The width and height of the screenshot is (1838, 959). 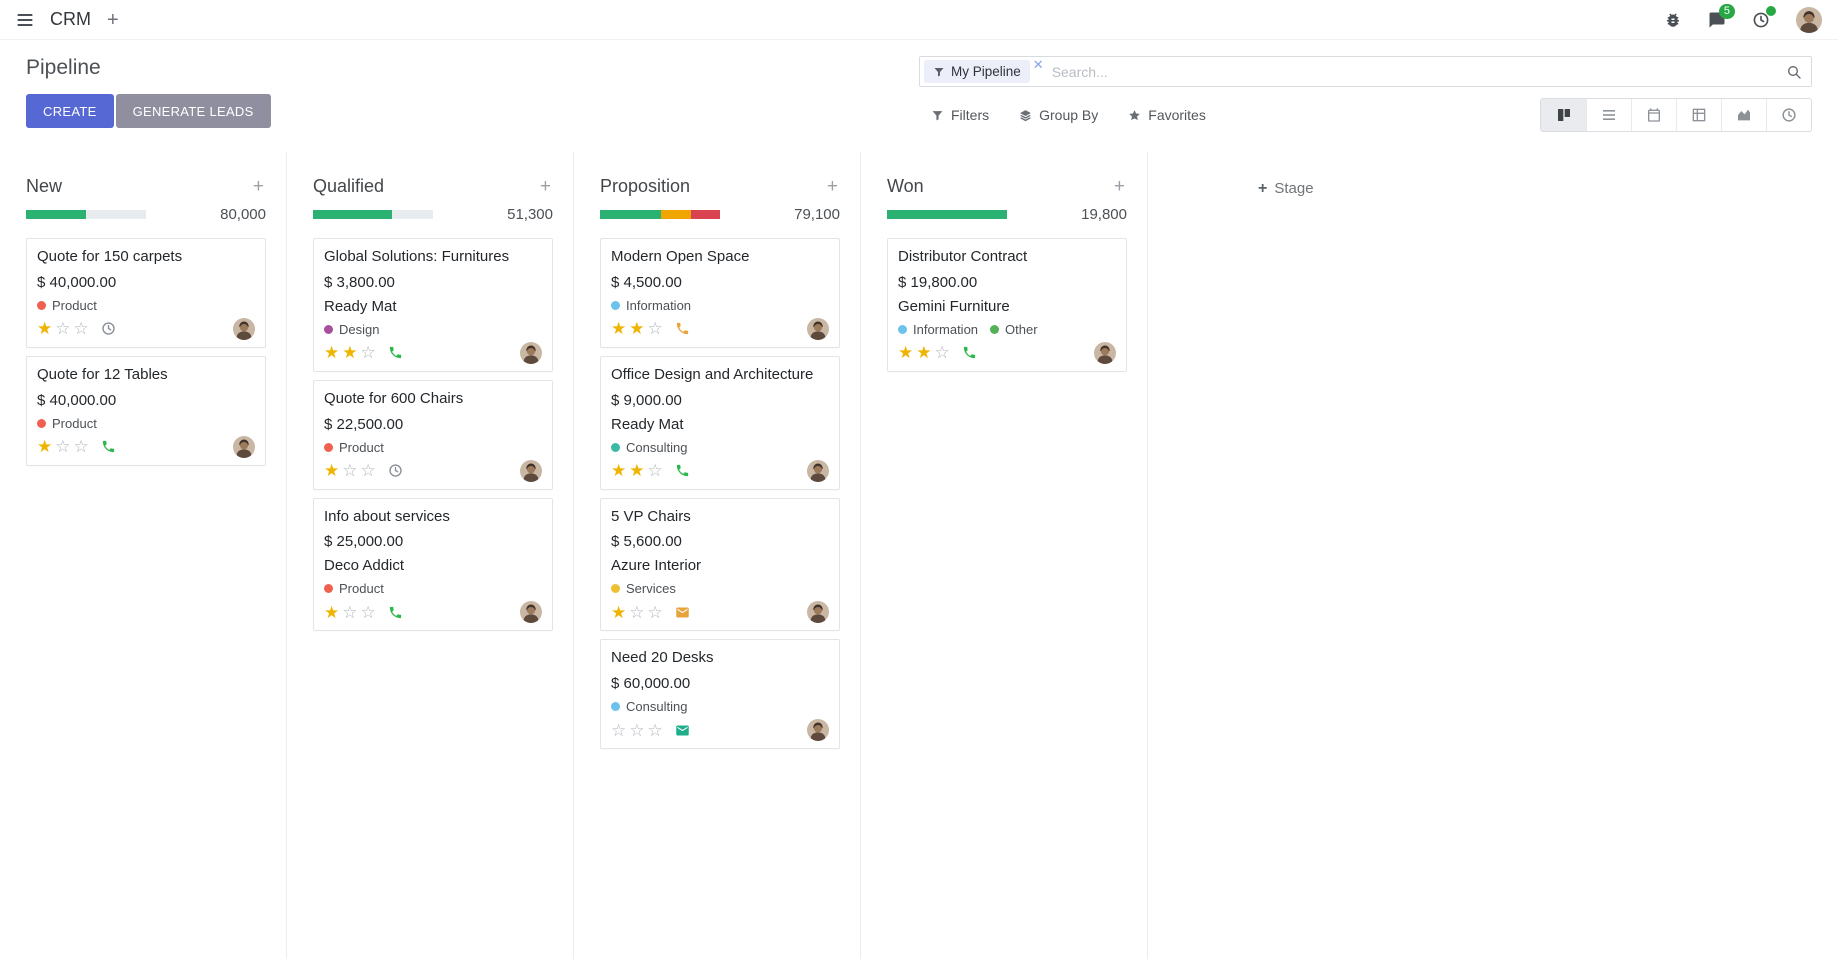 What do you see at coordinates (349, 186) in the screenshot?
I see `column-title: Qualified` at bounding box center [349, 186].